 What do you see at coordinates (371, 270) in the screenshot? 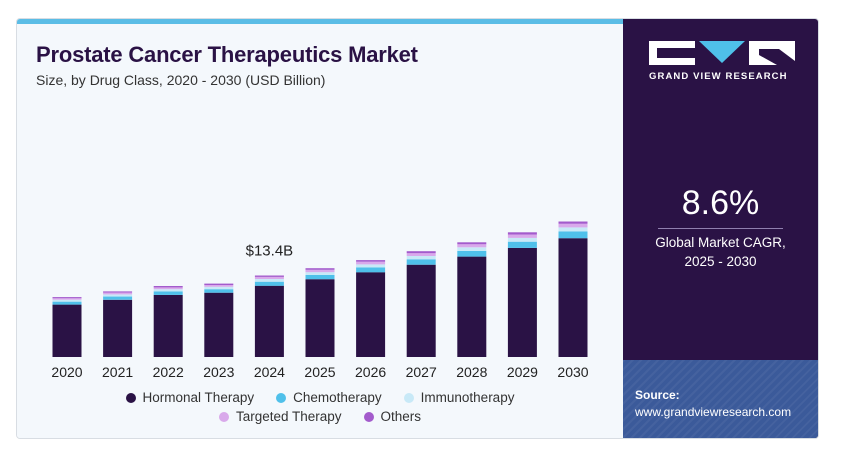
I see `bar-segment-chemotherapy-2026` at bounding box center [371, 270].